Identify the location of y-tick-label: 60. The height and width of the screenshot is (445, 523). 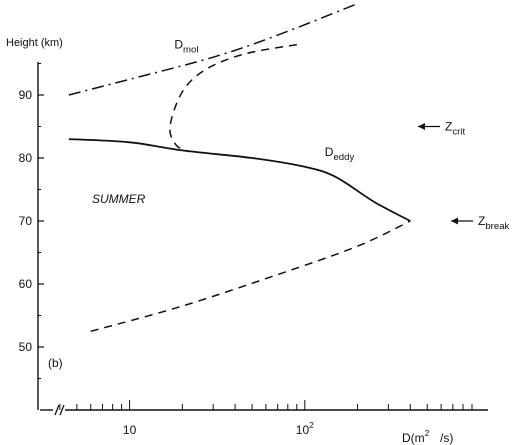
(26, 284).